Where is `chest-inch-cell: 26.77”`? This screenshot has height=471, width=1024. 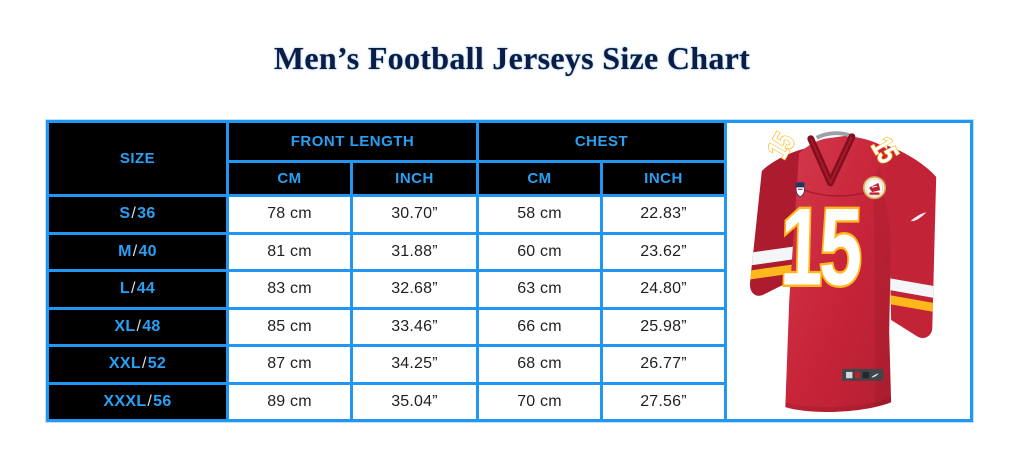 chest-inch-cell: 26.77” is located at coordinates (663, 364).